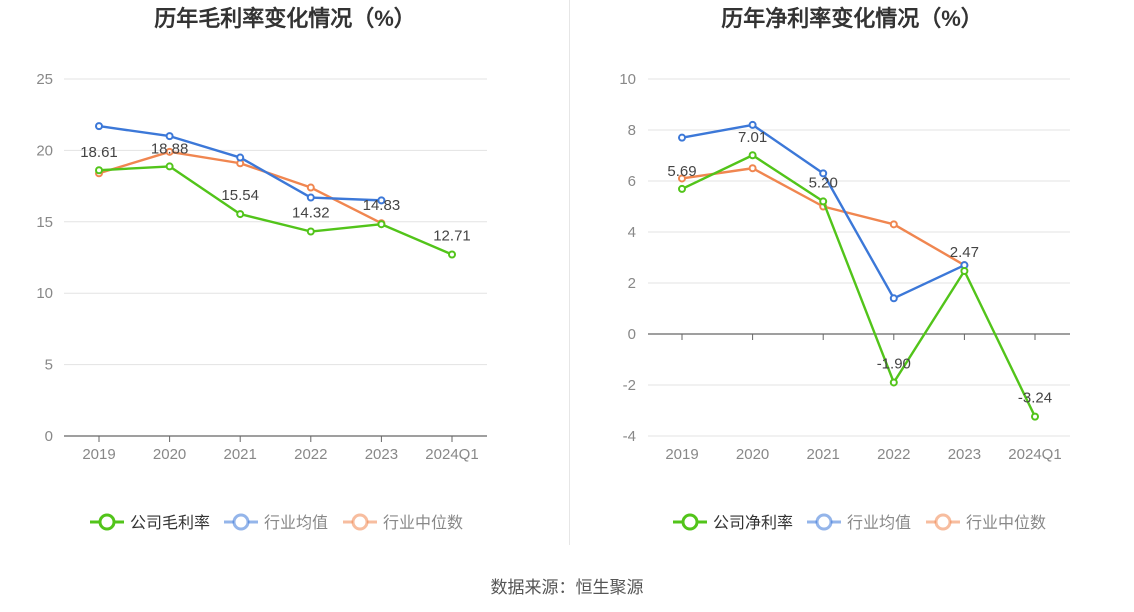 This screenshot has height=612, width=1134. Describe the element at coordinates (311, 213) in the screenshot. I see `data-label: 14.32` at that location.